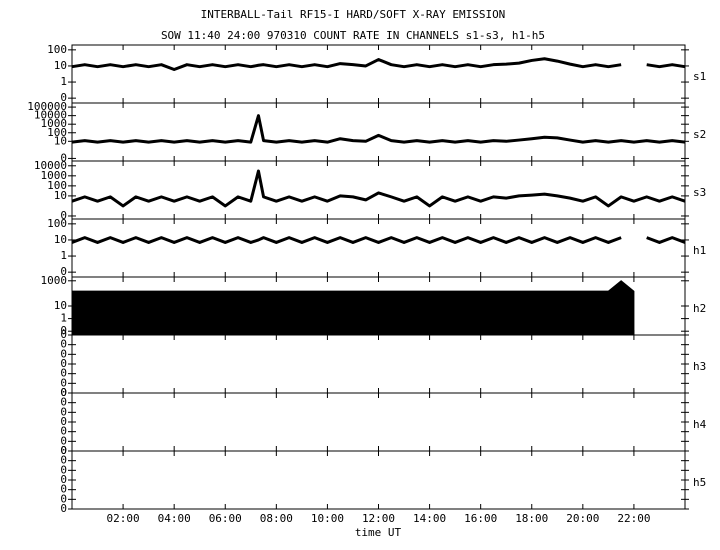  What do you see at coordinates (699, 134) in the screenshot?
I see `panel-label: s2` at bounding box center [699, 134].